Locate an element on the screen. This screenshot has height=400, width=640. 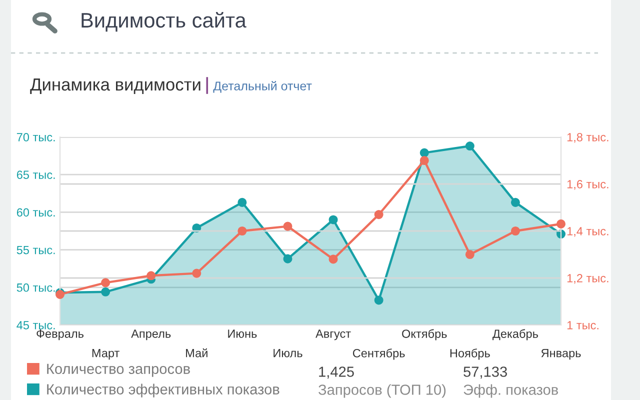
text: 1,425 is located at coordinates (336, 372).